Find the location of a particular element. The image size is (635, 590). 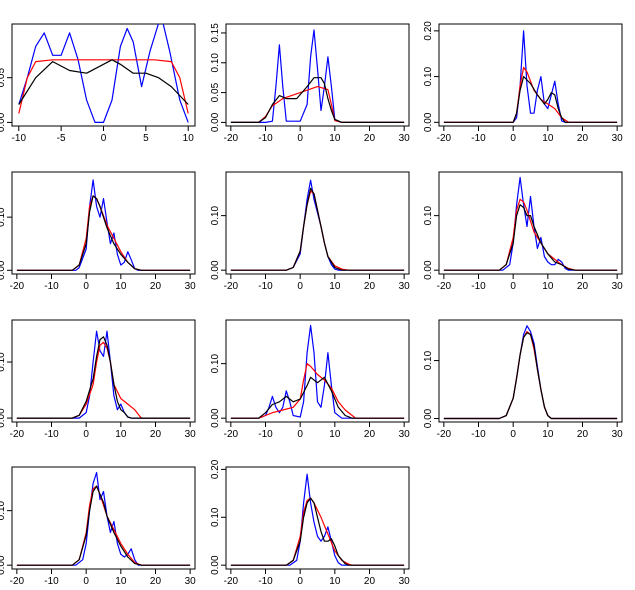

panel-10: -20 -10 0 10 20 30 0.00 0.10 is located at coordinates (98, 526).